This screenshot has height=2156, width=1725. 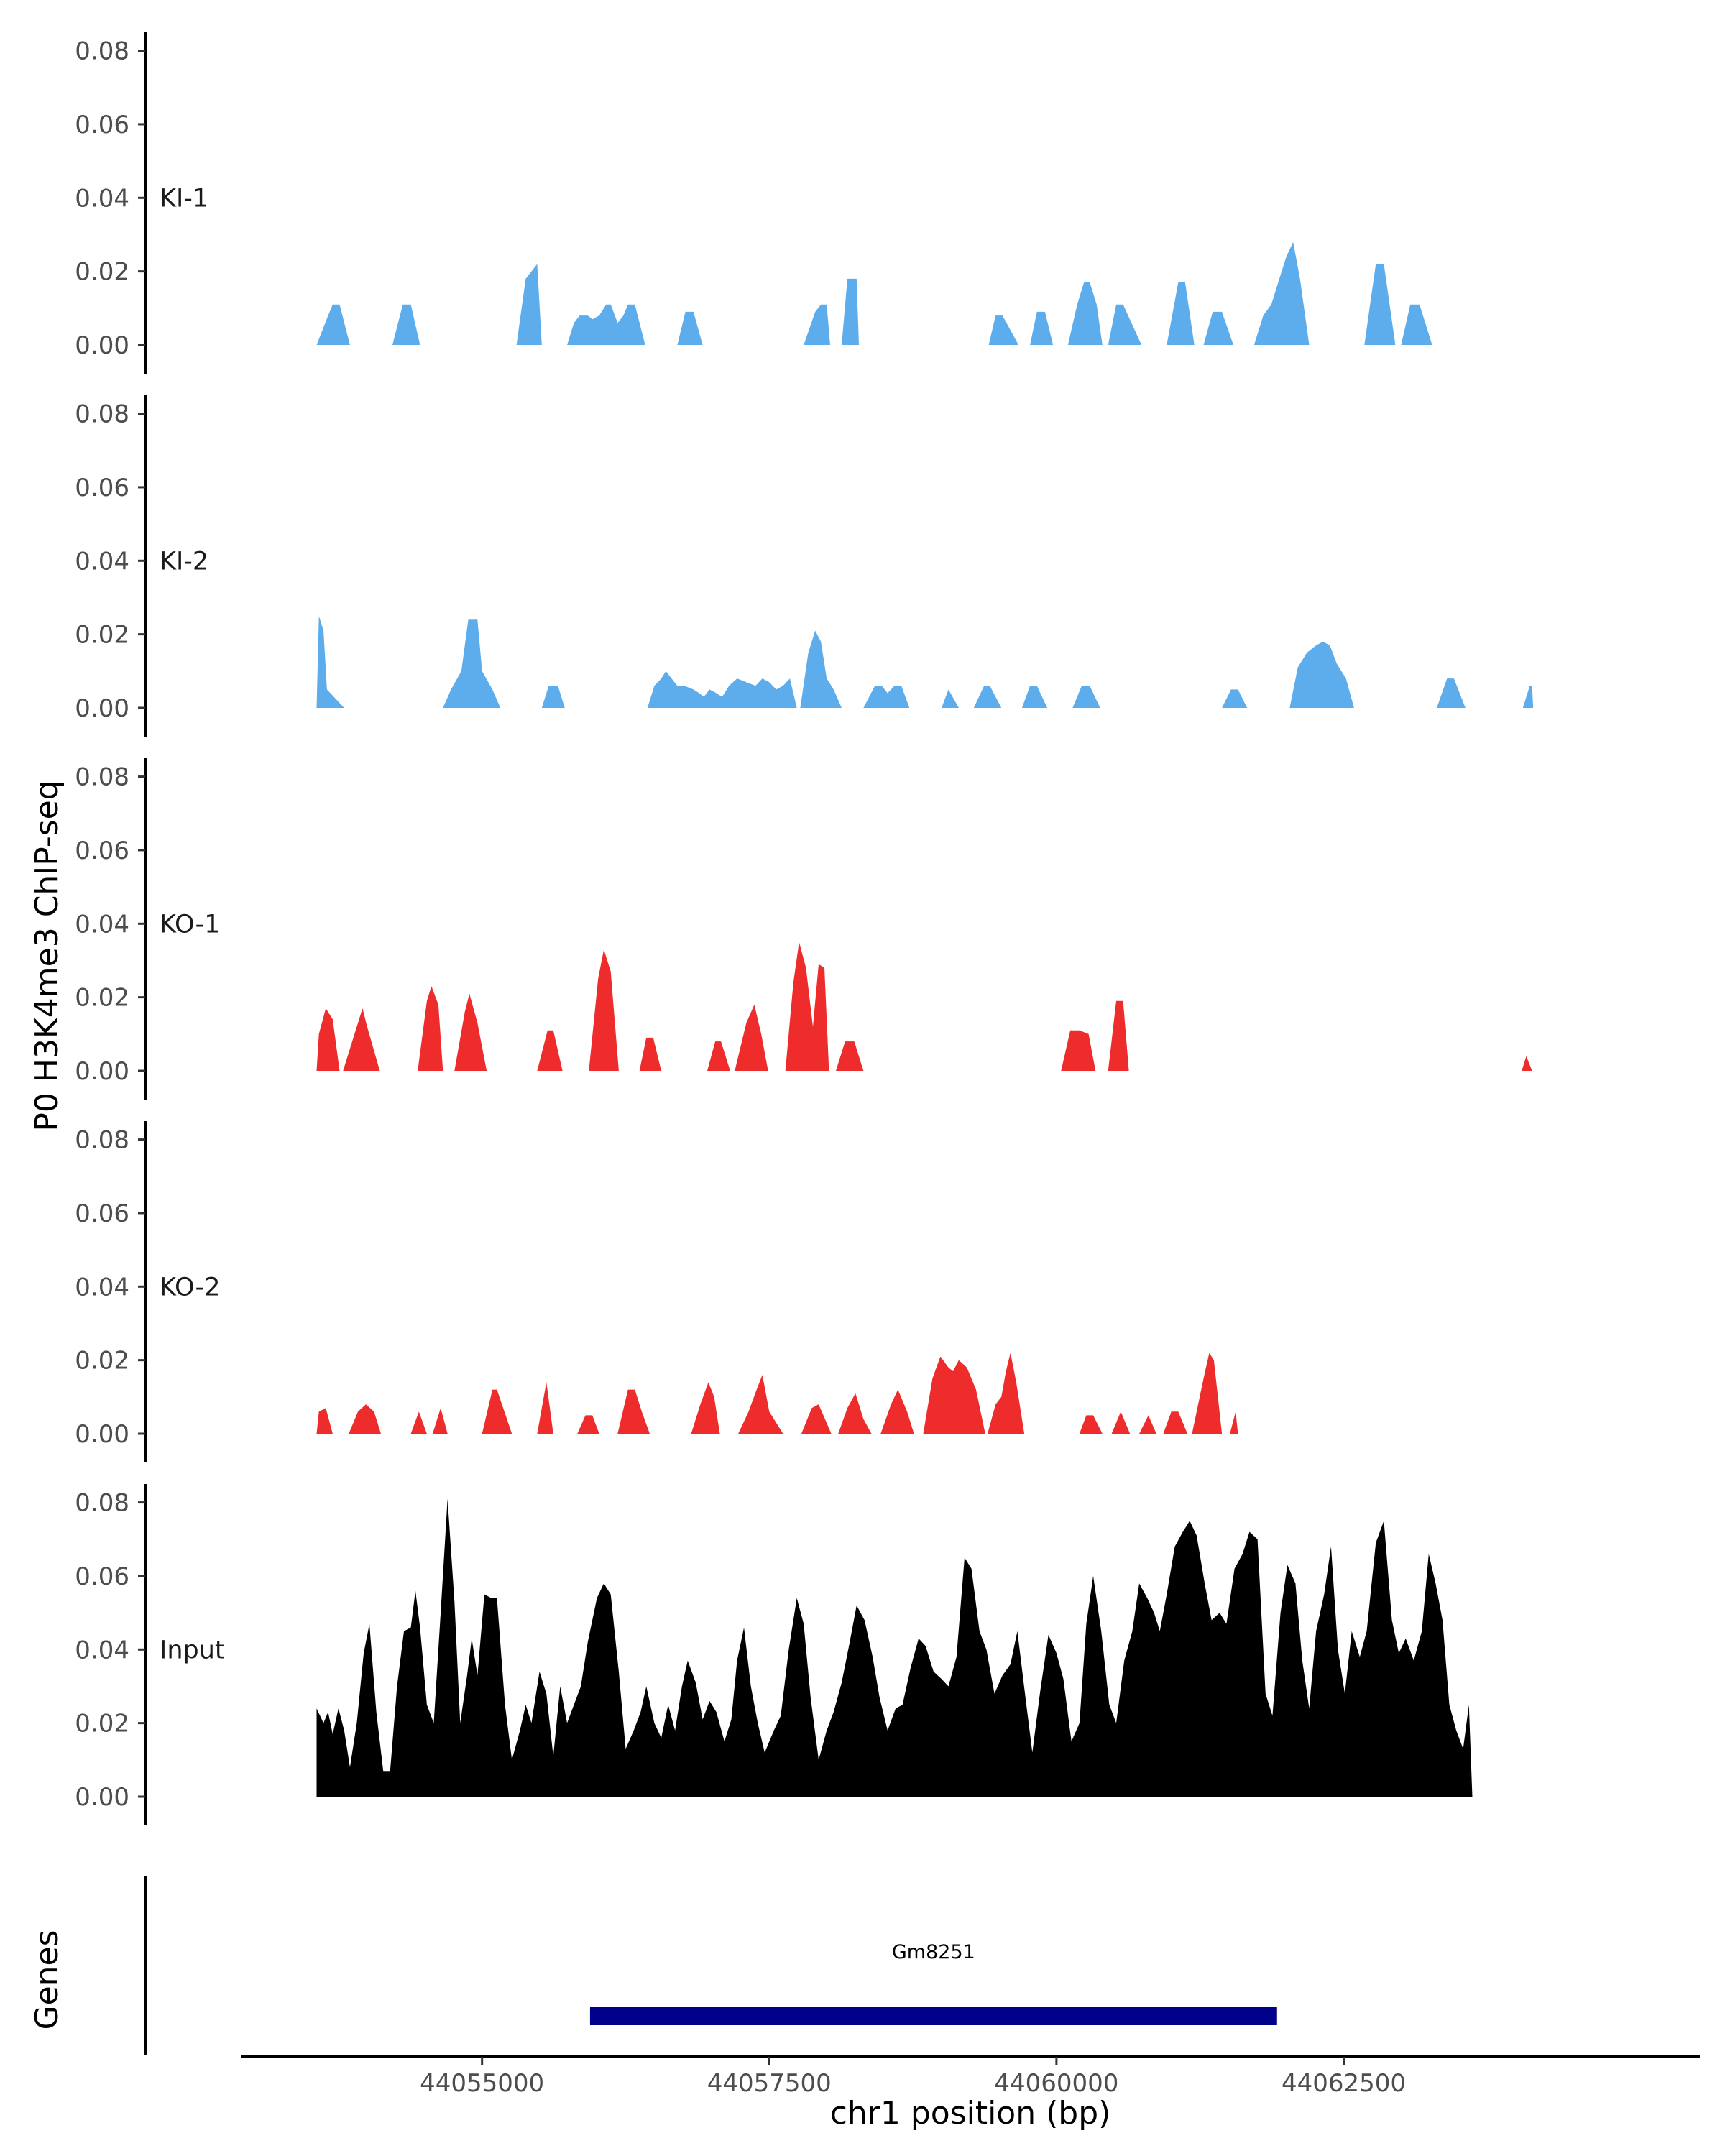 What do you see at coordinates (1344, 2083) in the screenshot?
I see `x-tick-label: 44062500` at bounding box center [1344, 2083].